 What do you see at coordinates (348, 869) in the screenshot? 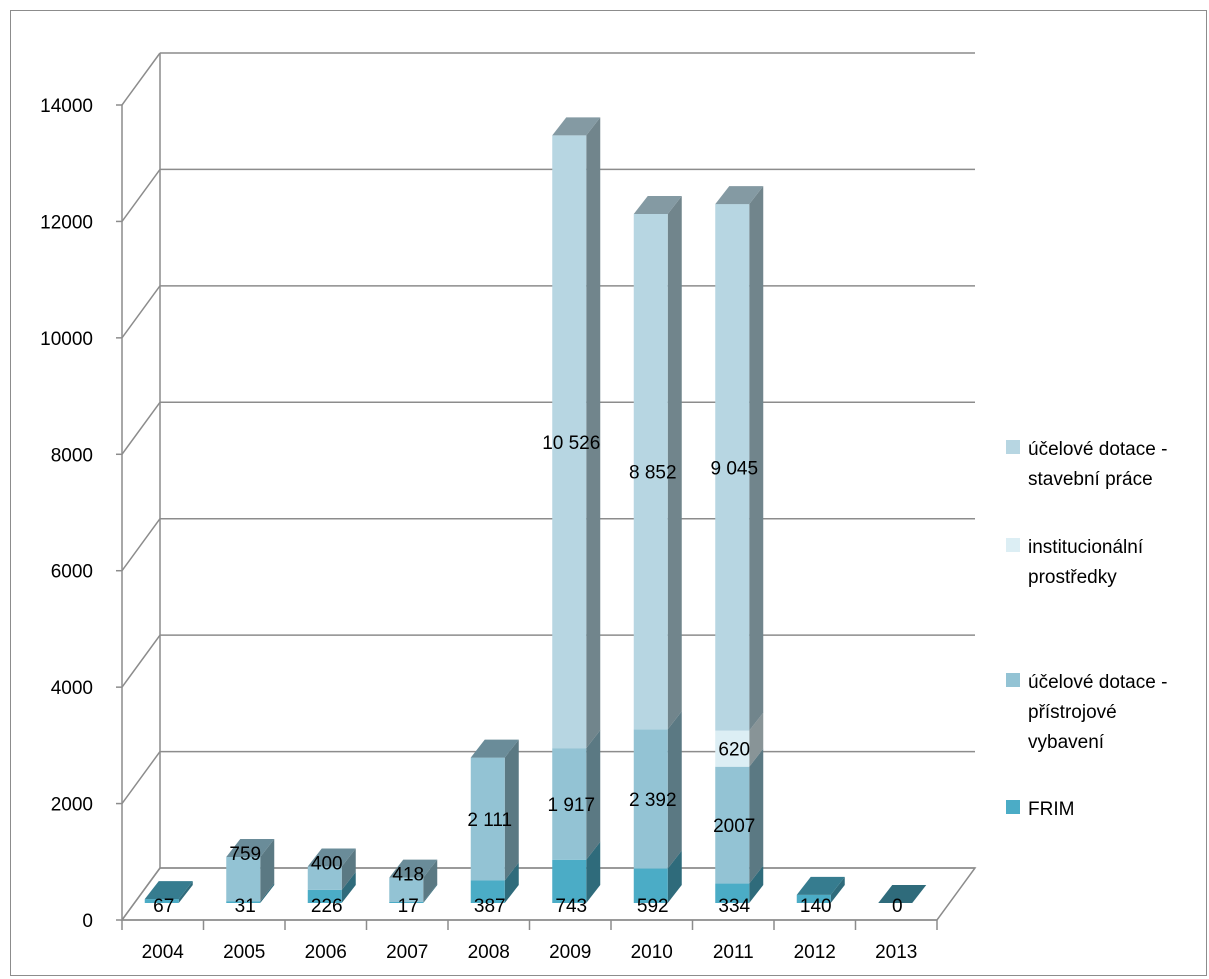
I see `bar-side-2006-s1` at bounding box center [348, 869].